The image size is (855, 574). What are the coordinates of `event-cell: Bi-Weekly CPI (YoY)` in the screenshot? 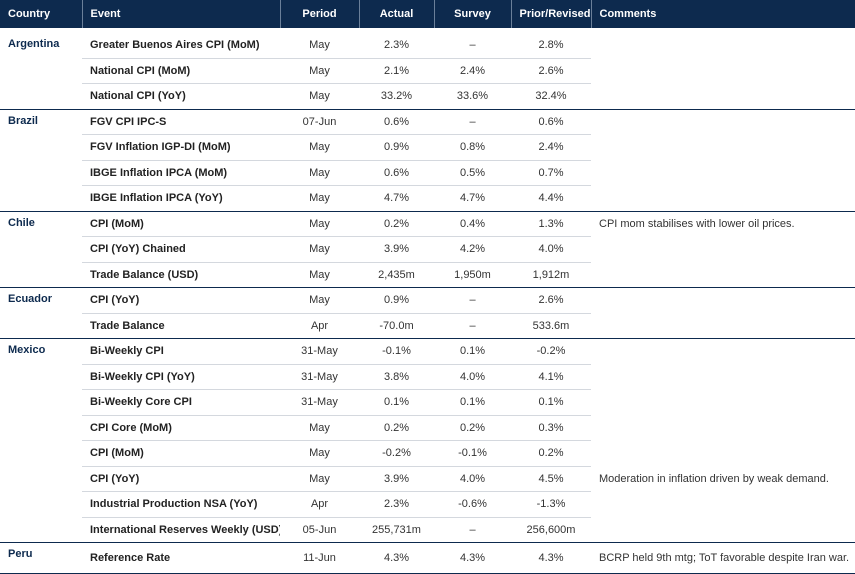 It's located at (181, 377).